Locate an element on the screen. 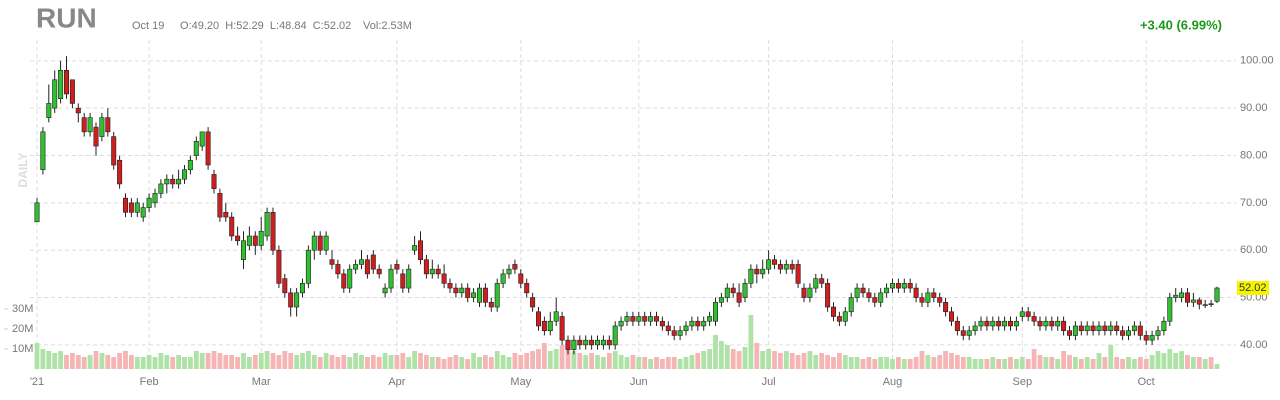 The image size is (1280, 400). x-tick-label: Sep is located at coordinates (1023, 382).